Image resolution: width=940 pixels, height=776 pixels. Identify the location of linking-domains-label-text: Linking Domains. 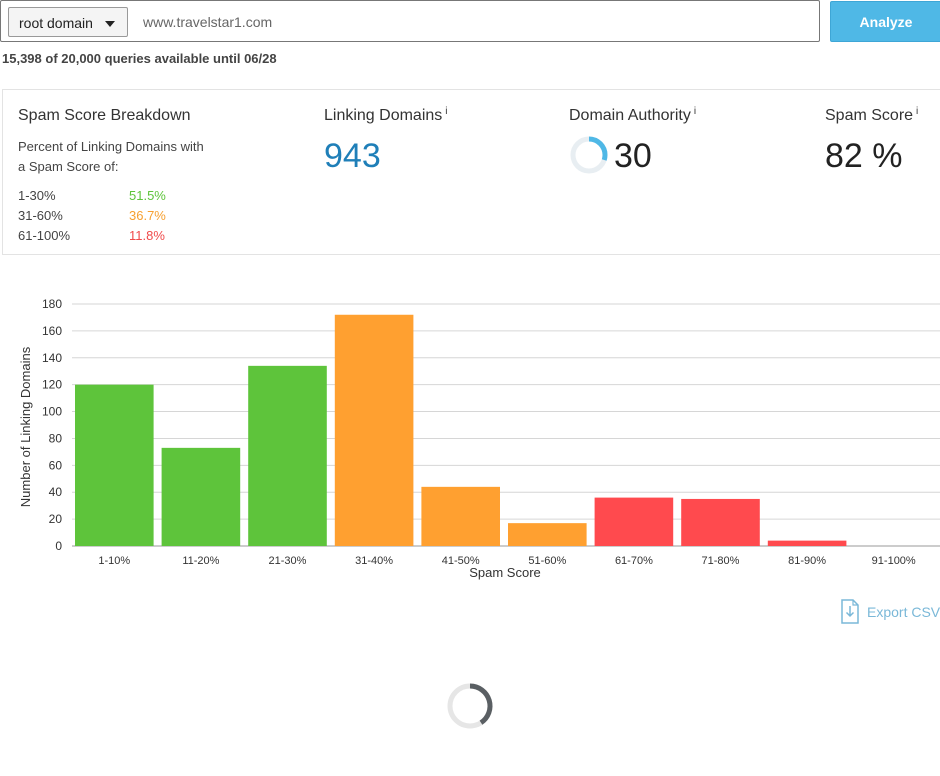
(383, 115).